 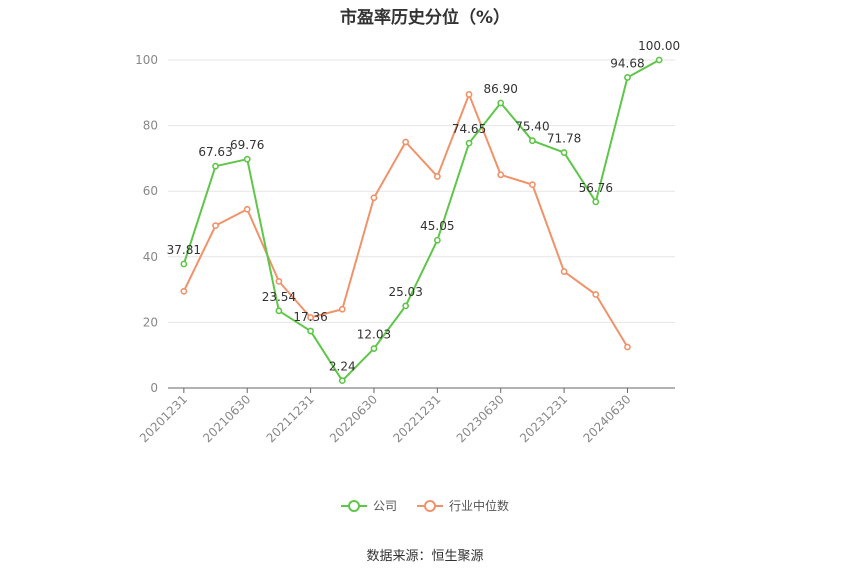 I want to click on data-label-company: 23.54, so click(x=279, y=297).